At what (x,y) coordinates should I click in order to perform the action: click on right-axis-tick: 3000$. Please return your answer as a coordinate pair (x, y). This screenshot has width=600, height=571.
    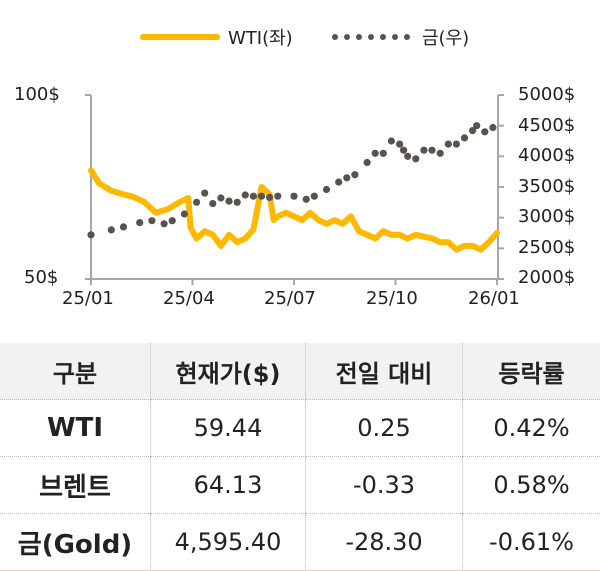
    Looking at the image, I should click on (546, 216).